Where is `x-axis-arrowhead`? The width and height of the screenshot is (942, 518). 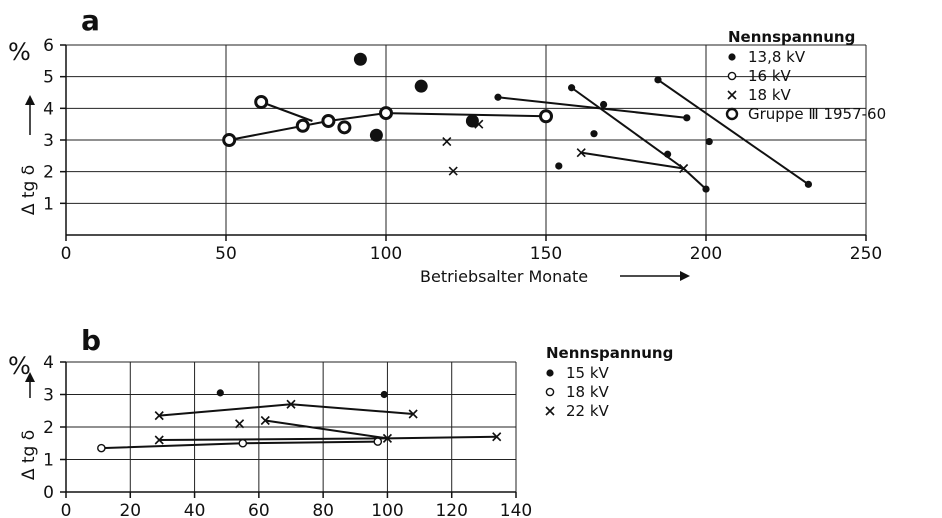 x-axis-arrowhead is located at coordinates (685, 276).